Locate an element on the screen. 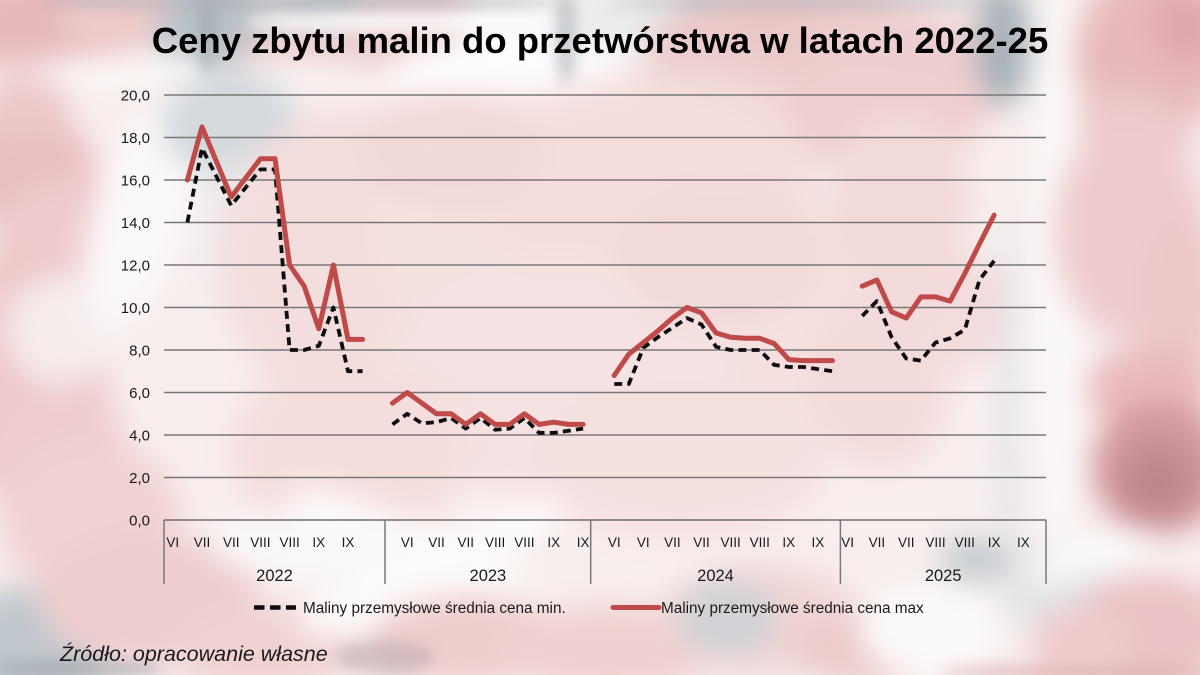 The image size is (1200, 675). svg-text: 12,0 is located at coordinates (135, 265).